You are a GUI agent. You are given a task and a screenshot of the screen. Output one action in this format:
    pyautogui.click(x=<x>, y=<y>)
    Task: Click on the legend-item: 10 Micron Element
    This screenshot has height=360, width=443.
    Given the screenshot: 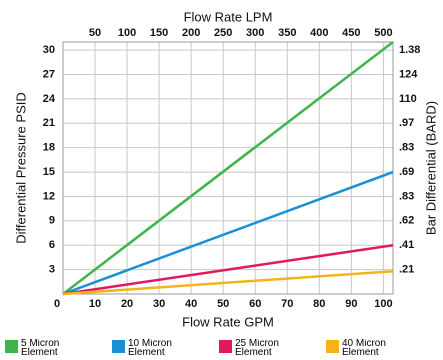 What is the action you would take?
    pyautogui.click(x=150, y=348)
    